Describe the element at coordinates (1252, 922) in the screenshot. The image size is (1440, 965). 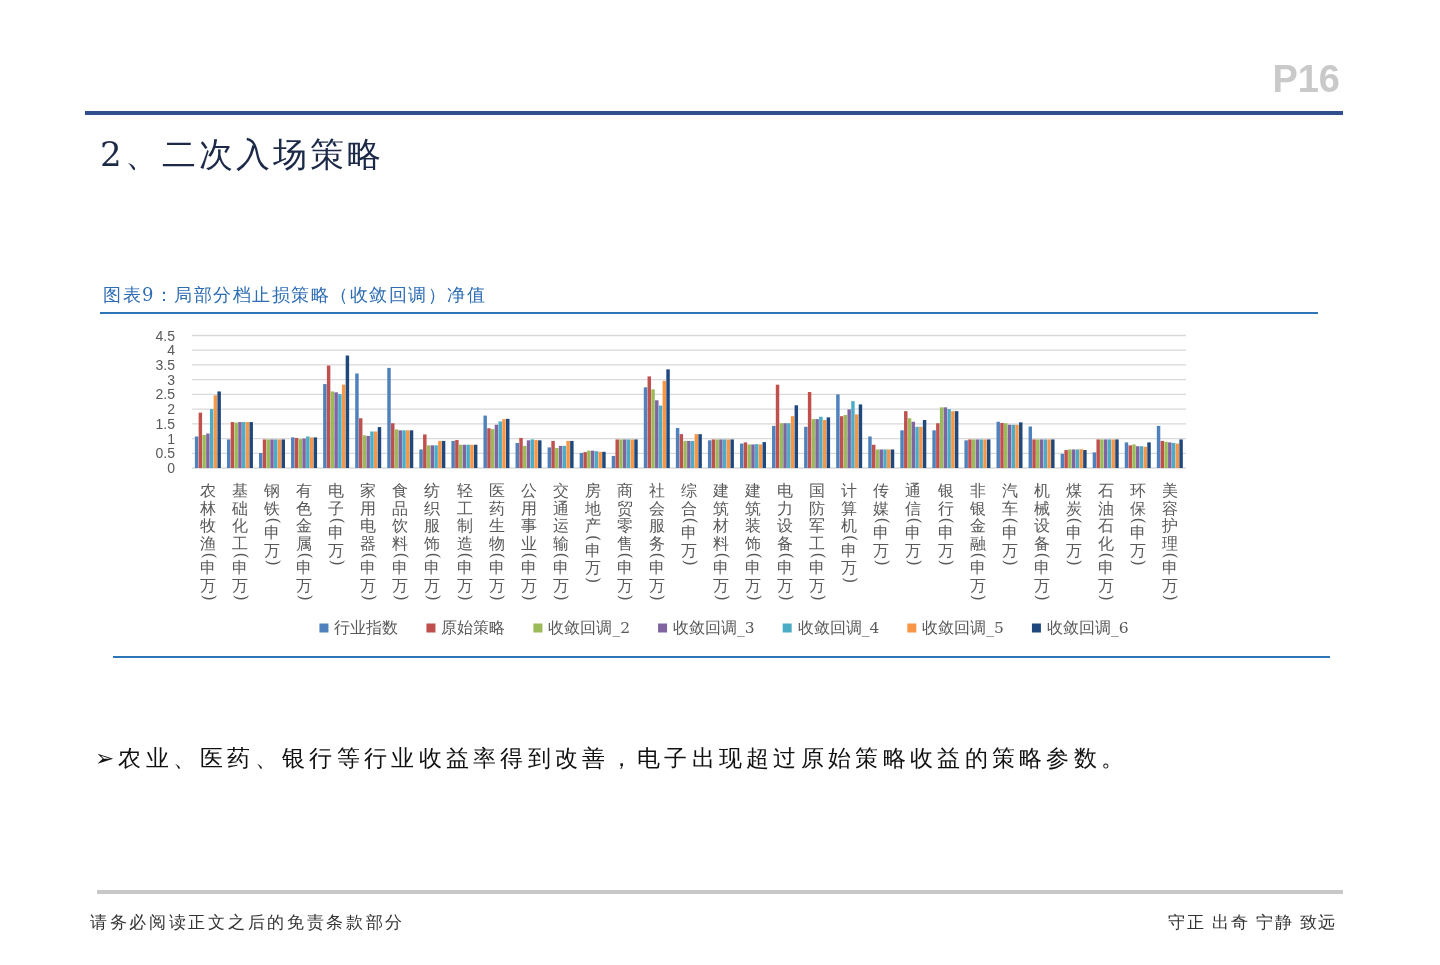
I see `annotation: 守正 出奇 宁静 致远` at that location.